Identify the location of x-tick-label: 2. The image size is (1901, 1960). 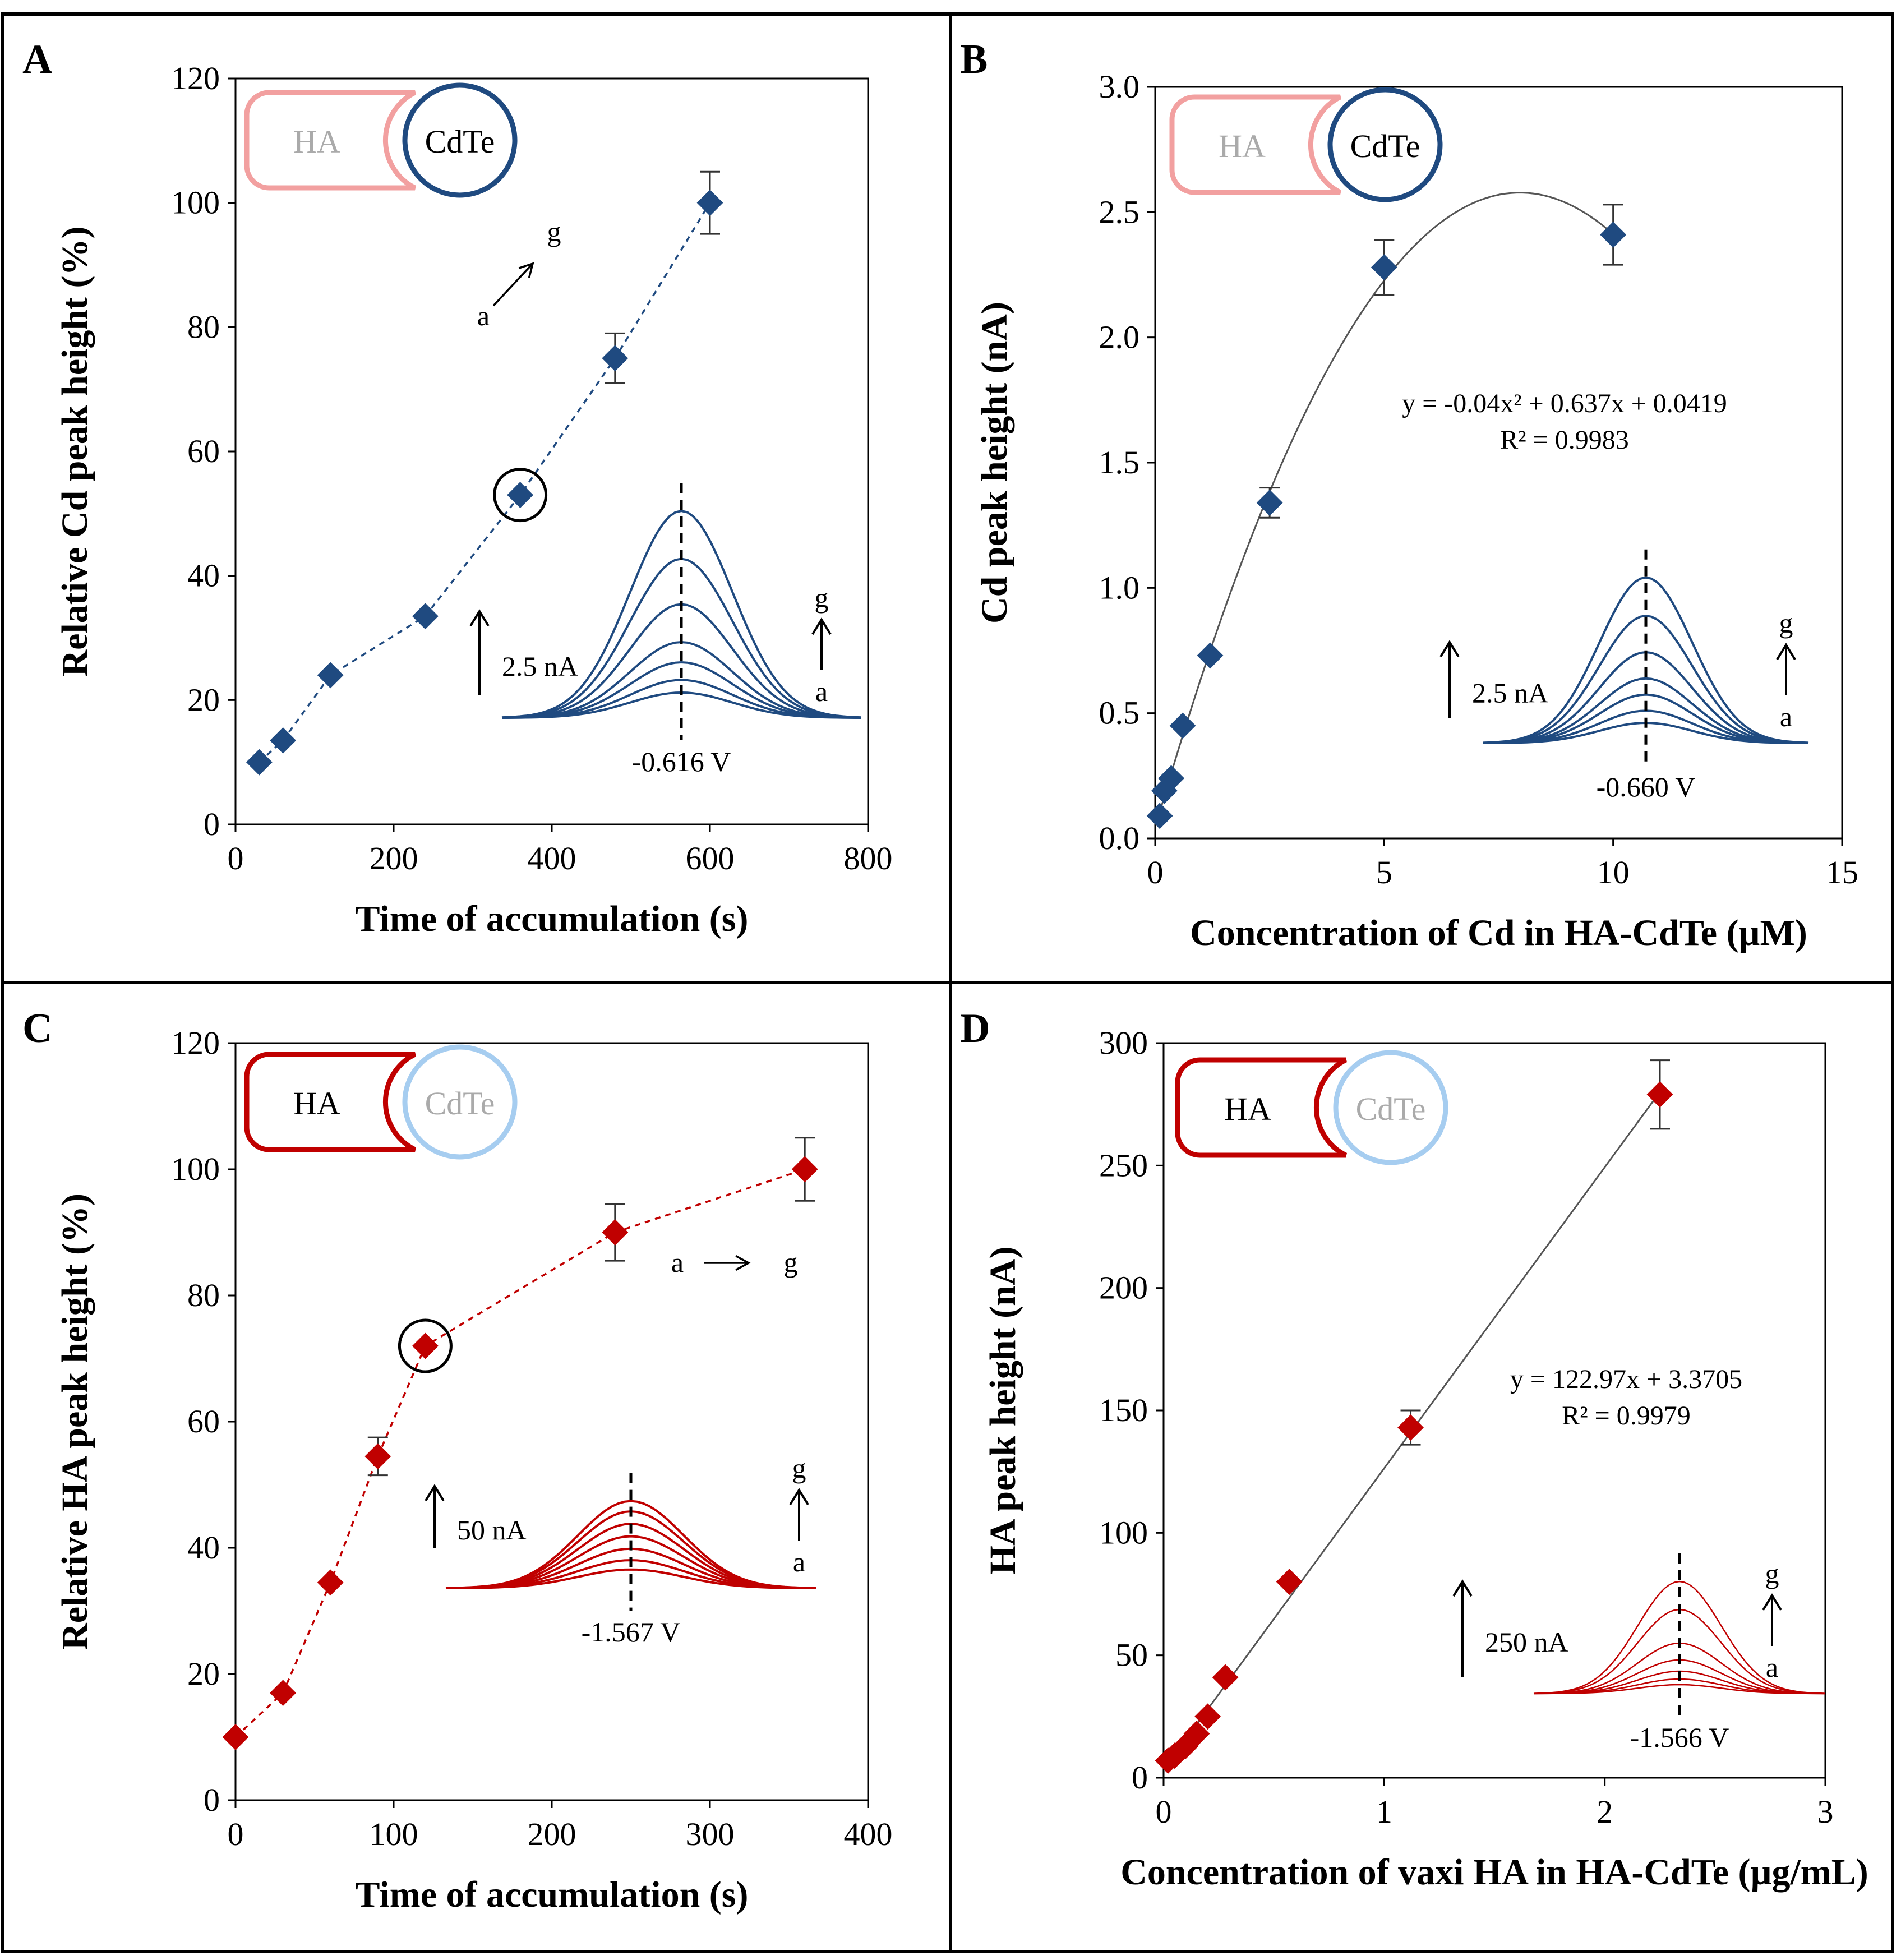
(1605, 1811).